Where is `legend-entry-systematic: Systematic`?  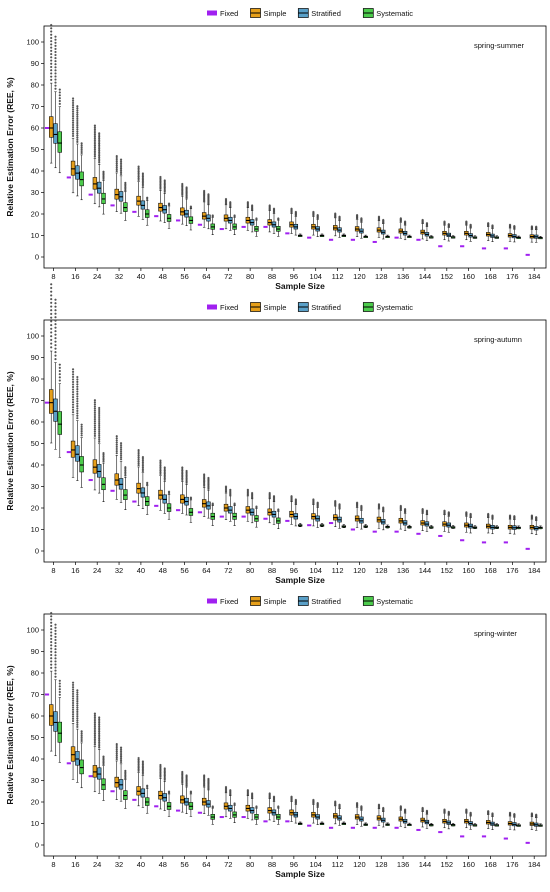 legend-entry-systematic: Systematic is located at coordinates (387, 13).